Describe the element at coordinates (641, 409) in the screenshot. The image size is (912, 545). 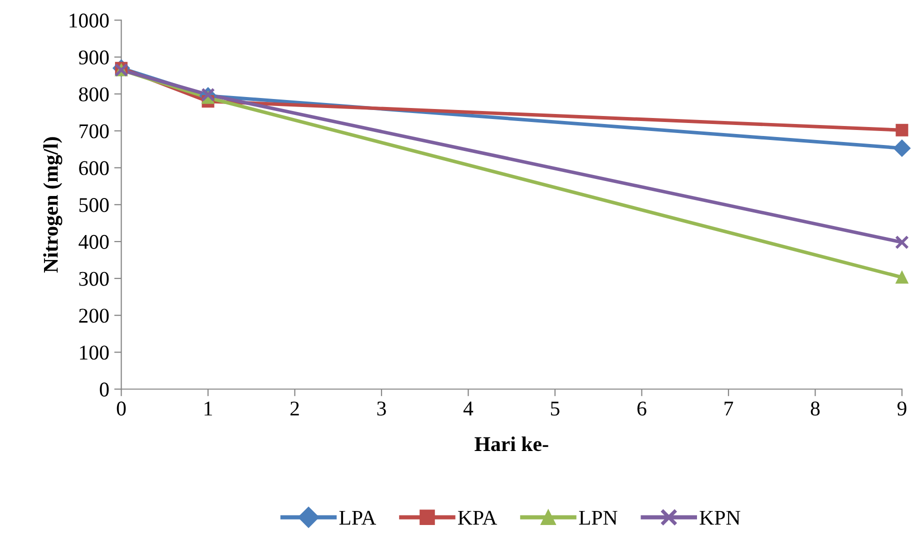
I see `x-tick-label: 6` at that location.